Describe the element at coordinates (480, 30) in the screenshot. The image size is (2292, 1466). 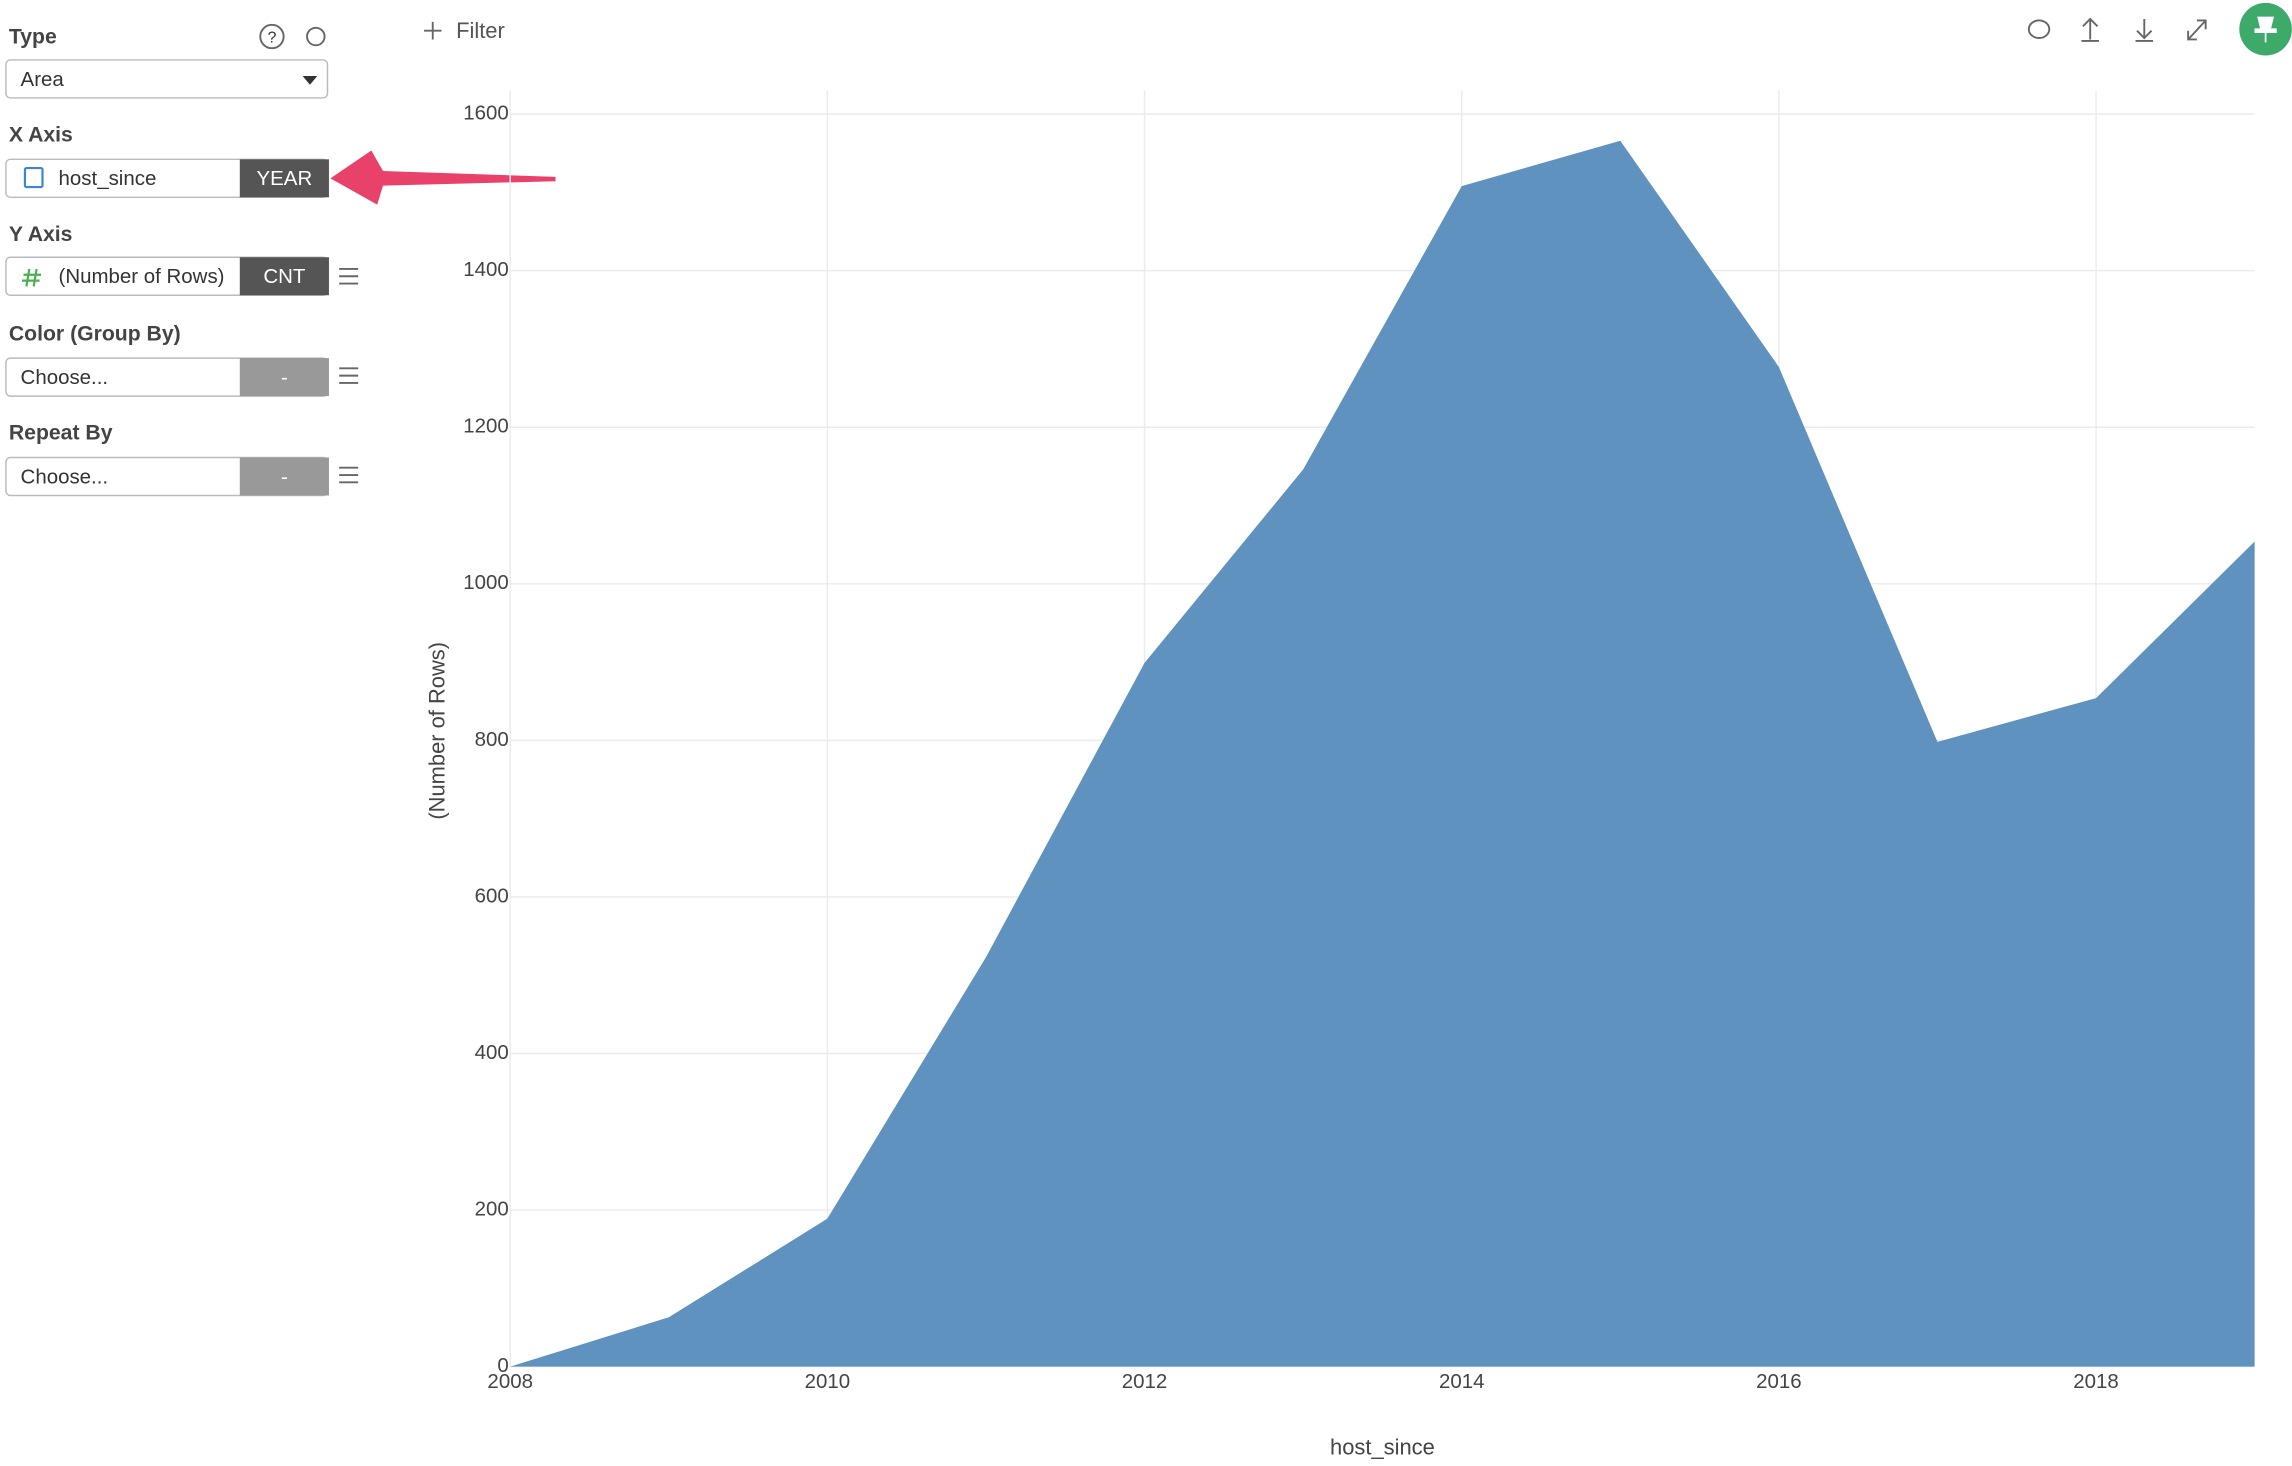
I see `filter-button: Filter` at that location.